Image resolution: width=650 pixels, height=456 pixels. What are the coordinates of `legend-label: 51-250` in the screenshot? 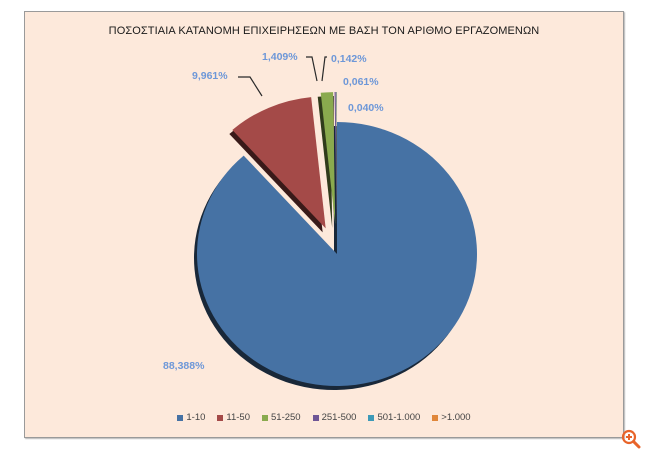 It's located at (286, 417).